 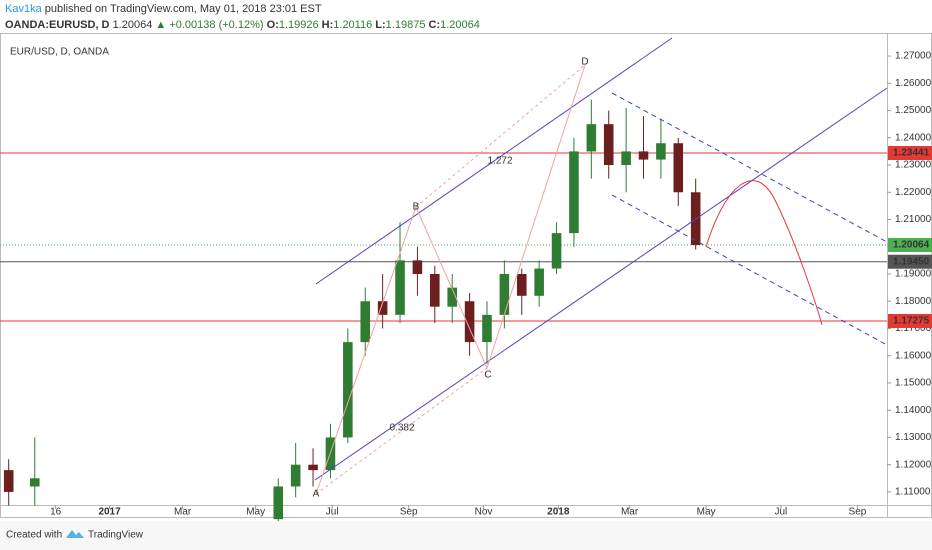 I want to click on y-tick-label: 1.25000, so click(x=913, y=110).